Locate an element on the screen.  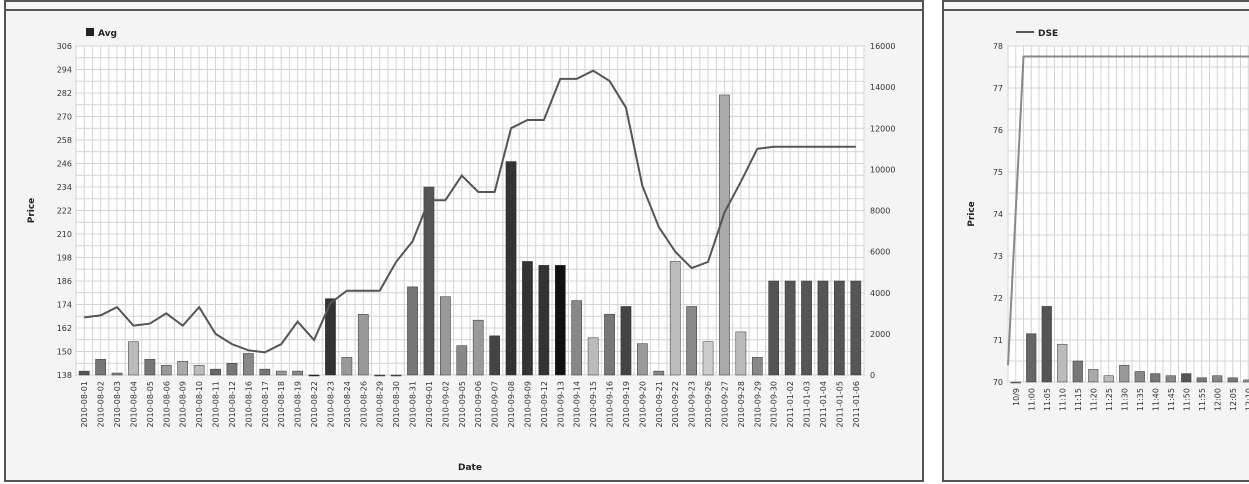
x-tick-label: 2010-08-23 is located at coordinates (330, 404).